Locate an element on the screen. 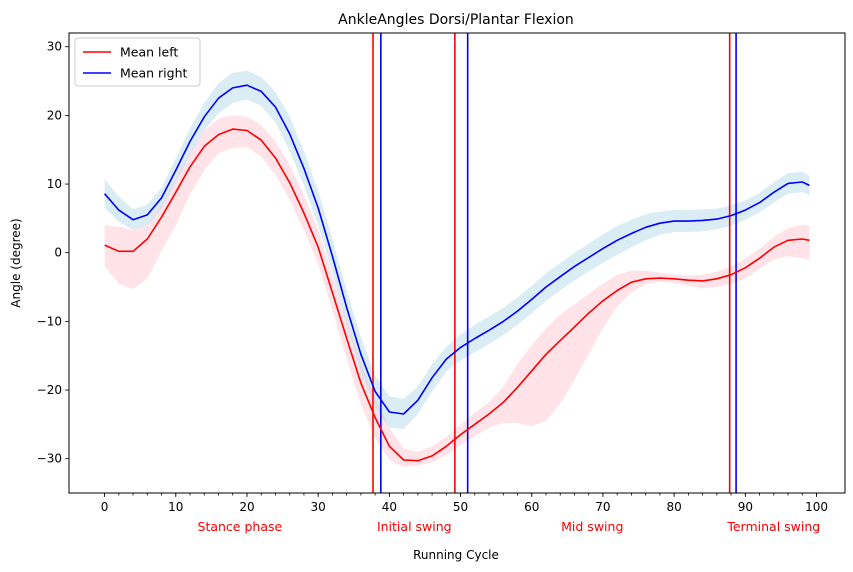 Image resolution: width=853 pixels, height=572 pixels. legend-label: Mean right is located at coordinates (154, 73).